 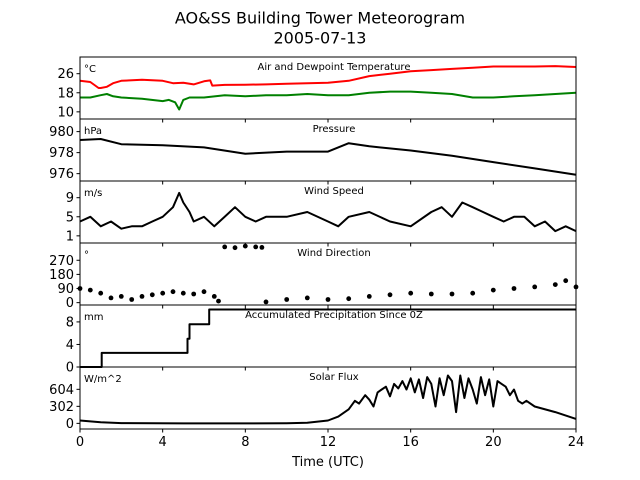 I want to click on panel-unit: hPa, so click(x=93, y=131).